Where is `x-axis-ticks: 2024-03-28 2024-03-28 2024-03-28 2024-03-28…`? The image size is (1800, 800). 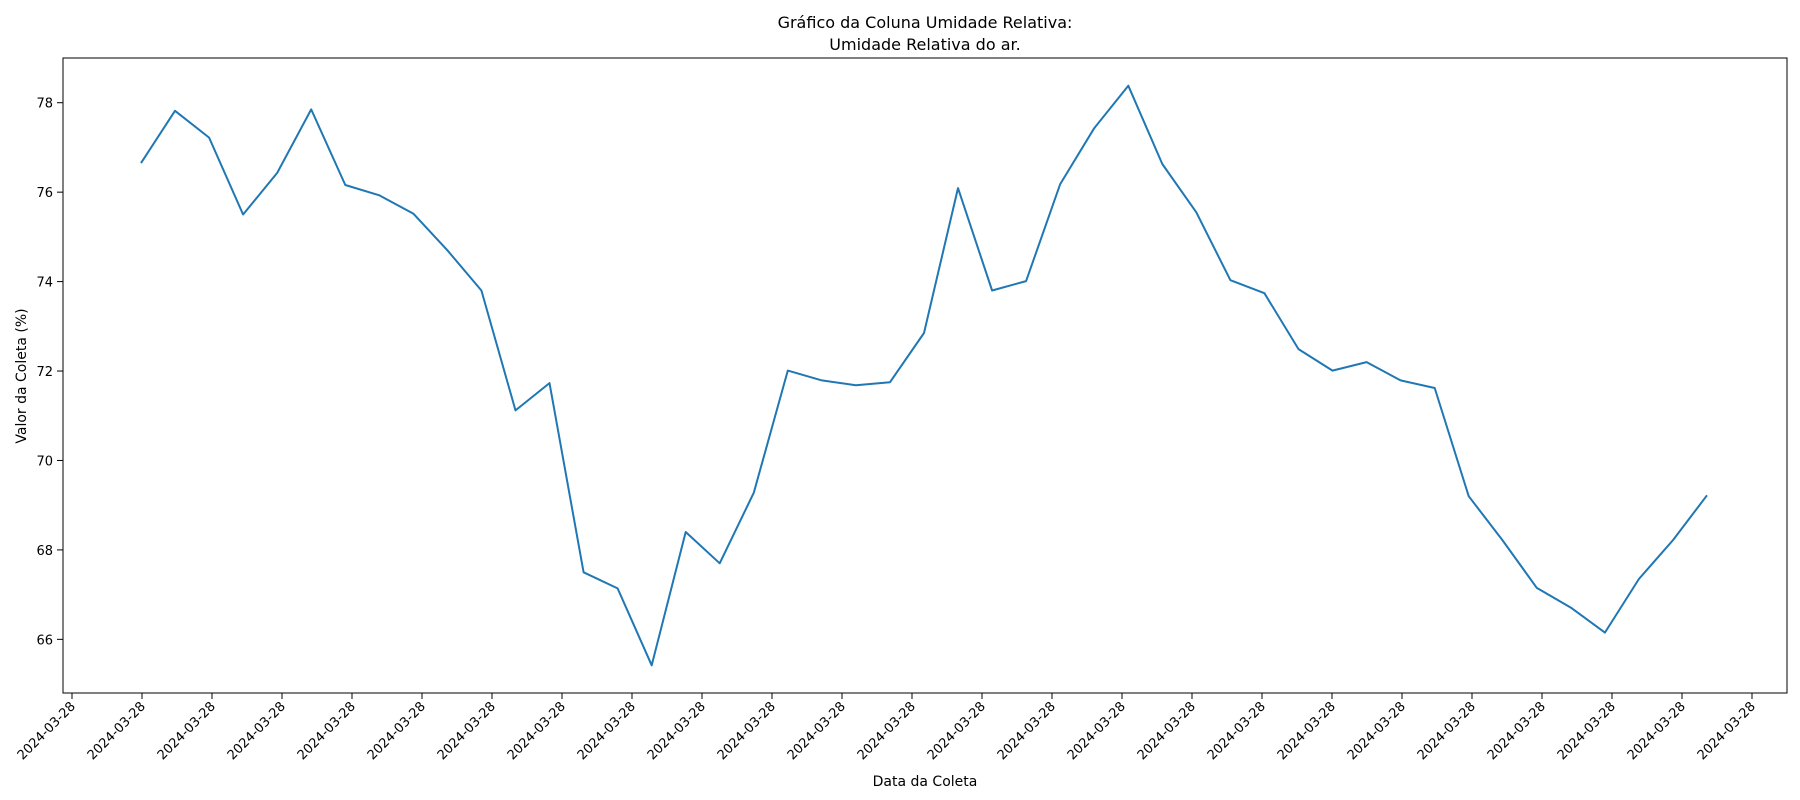 x-axis-ticks: 2024-03-28 2024-03-28 2024-03-28 2024-03-28… is located at coordinates (887, 728).